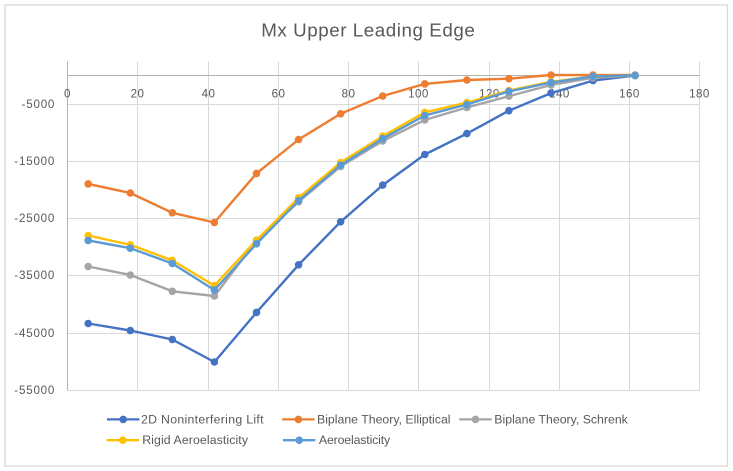 This screenshot has height=471, width=733. What do you see at coordinates (368, 30) in the screenshot?
I see `svg-text: Mx Upper Leading Edge` at bounding box center [368, 30].